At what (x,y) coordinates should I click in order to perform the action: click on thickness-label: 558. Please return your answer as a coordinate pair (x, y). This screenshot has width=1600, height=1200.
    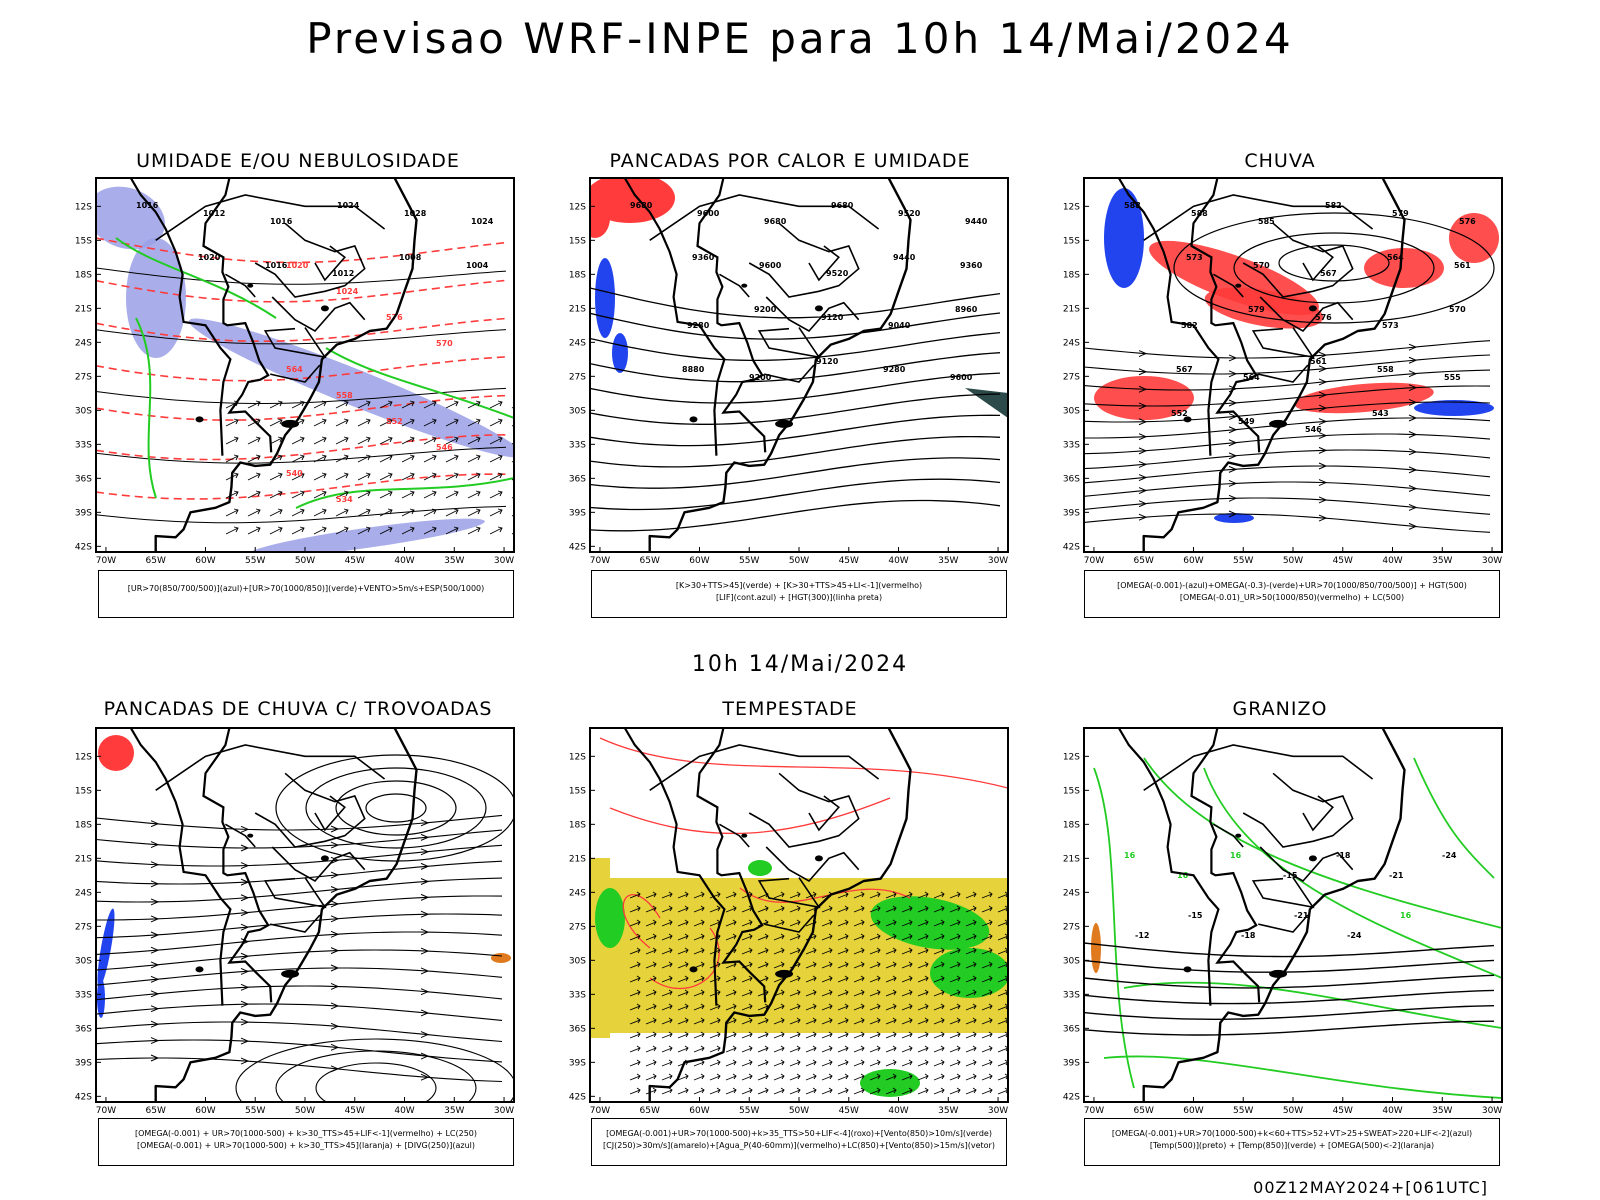
    Looking at the image, I should click on (344, 395).